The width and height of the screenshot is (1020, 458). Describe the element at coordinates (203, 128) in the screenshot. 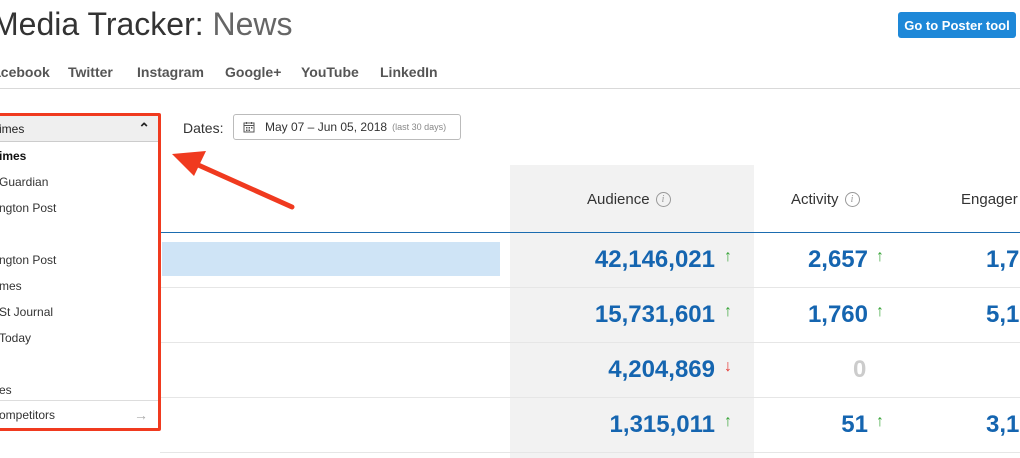

I see `dates-label: Dates:` at that location.